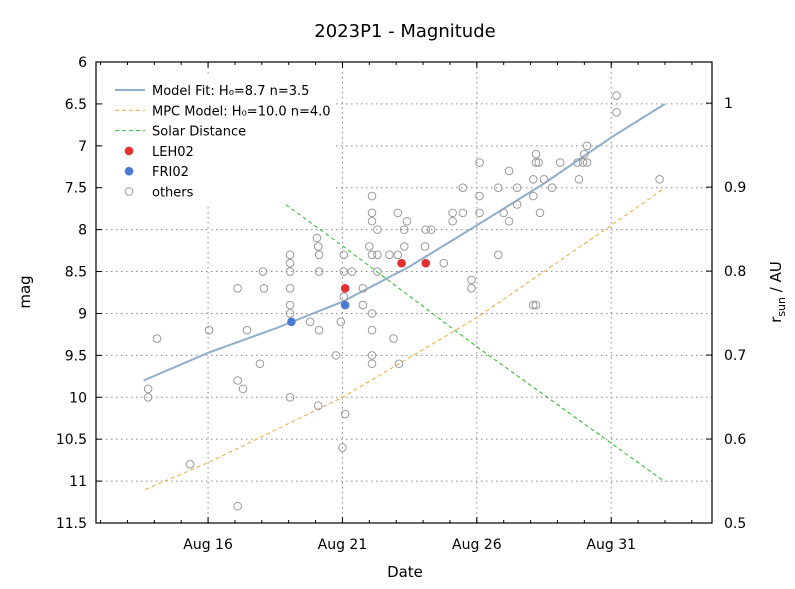 This screenshot has height=589, width=795. I want to click on y-right-label-base: r, so click(776, 319).